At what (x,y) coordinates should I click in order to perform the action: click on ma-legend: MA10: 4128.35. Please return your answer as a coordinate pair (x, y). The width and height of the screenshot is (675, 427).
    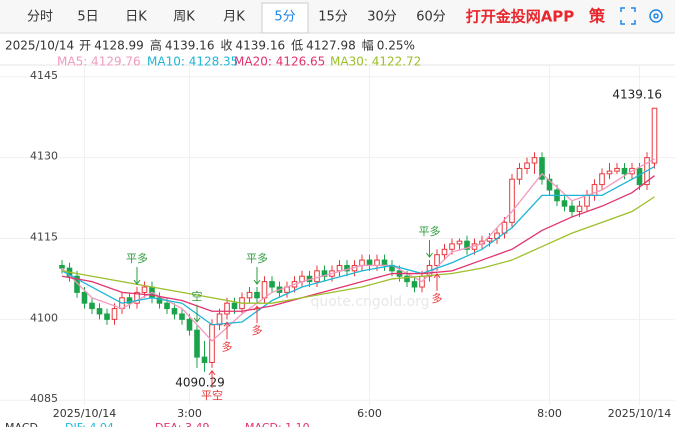
    Looking at the image, I should click on (192, 62).